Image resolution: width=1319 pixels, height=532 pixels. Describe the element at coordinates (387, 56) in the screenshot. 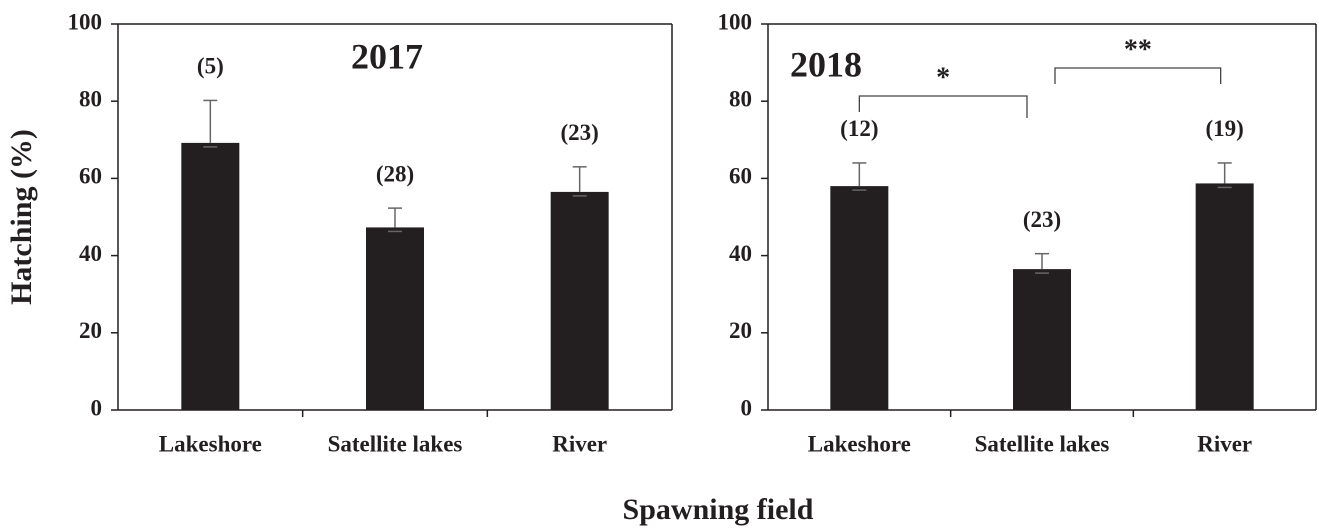

I see `chart-title: 2017` at that location.